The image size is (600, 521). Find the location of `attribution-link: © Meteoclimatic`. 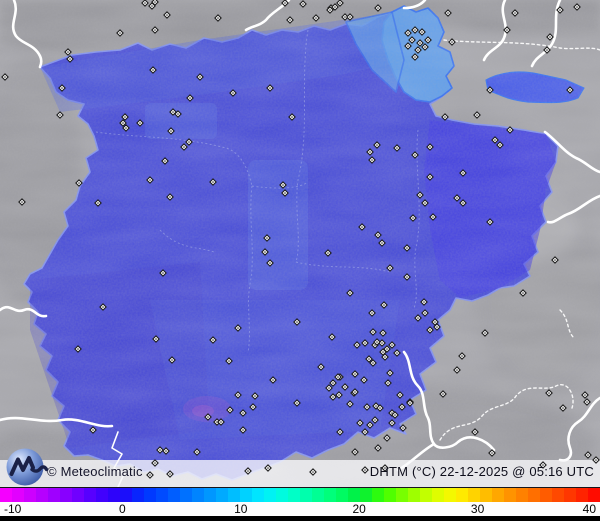

attribution-link: © Meteoclimatic is located at coordinates (95, 471).